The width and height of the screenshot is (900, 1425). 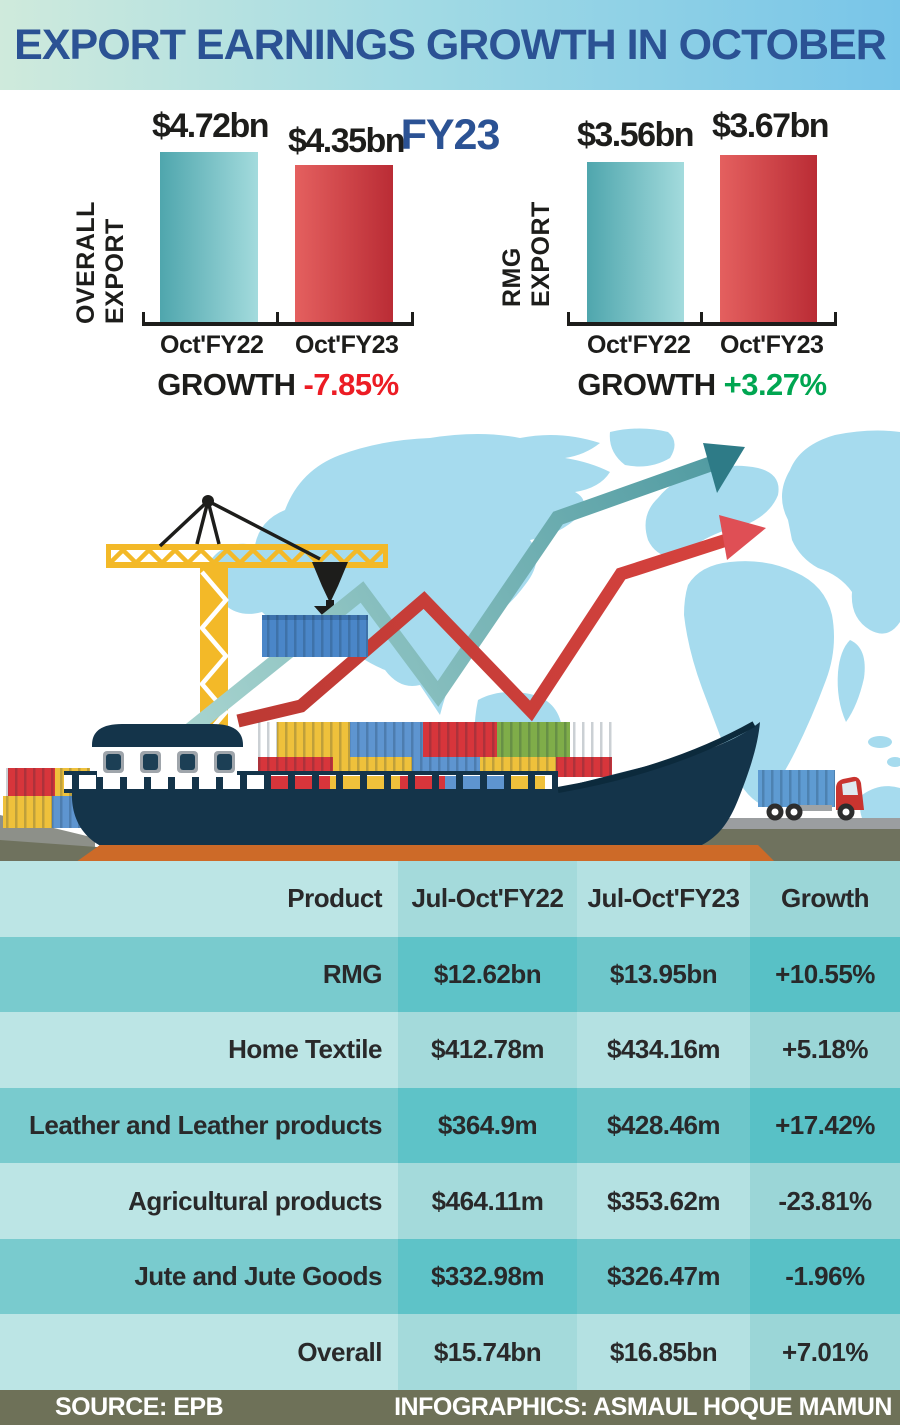 I want to click on table-header-cell: Jul-Oct'FY22, so click(x=487, y=899).